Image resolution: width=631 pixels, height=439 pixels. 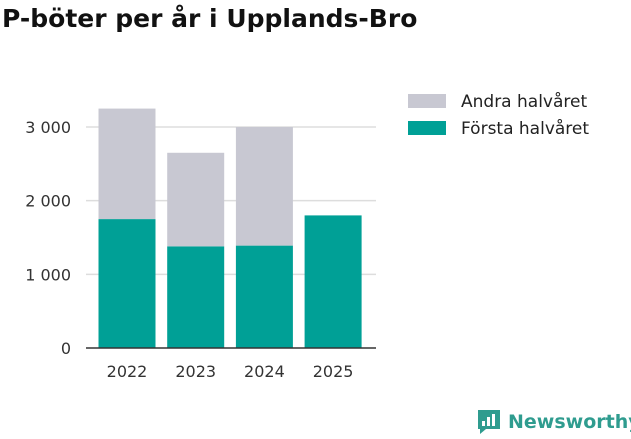 What do you see at coordinates (127, 283) in the screenshot?
I see `bar-forsta-2022` at bounding box center [127, 283].